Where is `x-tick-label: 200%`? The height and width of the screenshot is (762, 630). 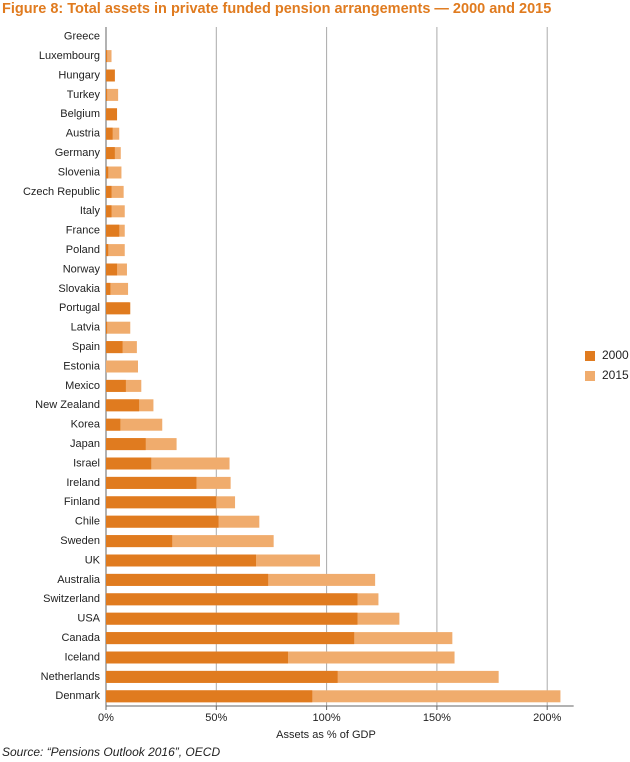 x-tick-label: 200% is located at coordinates (547, 718).